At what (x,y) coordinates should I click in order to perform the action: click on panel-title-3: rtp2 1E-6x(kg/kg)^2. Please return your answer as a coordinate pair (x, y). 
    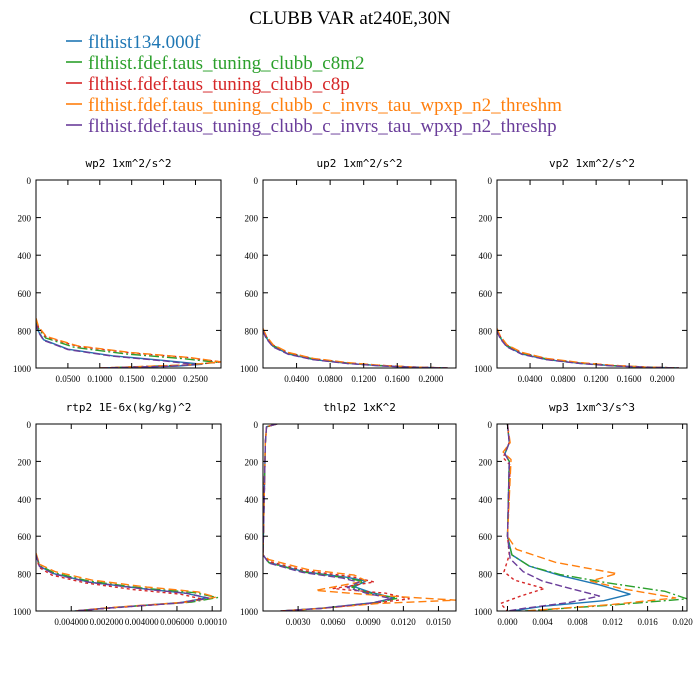
    Looking at the image, I should click on (129, 407).